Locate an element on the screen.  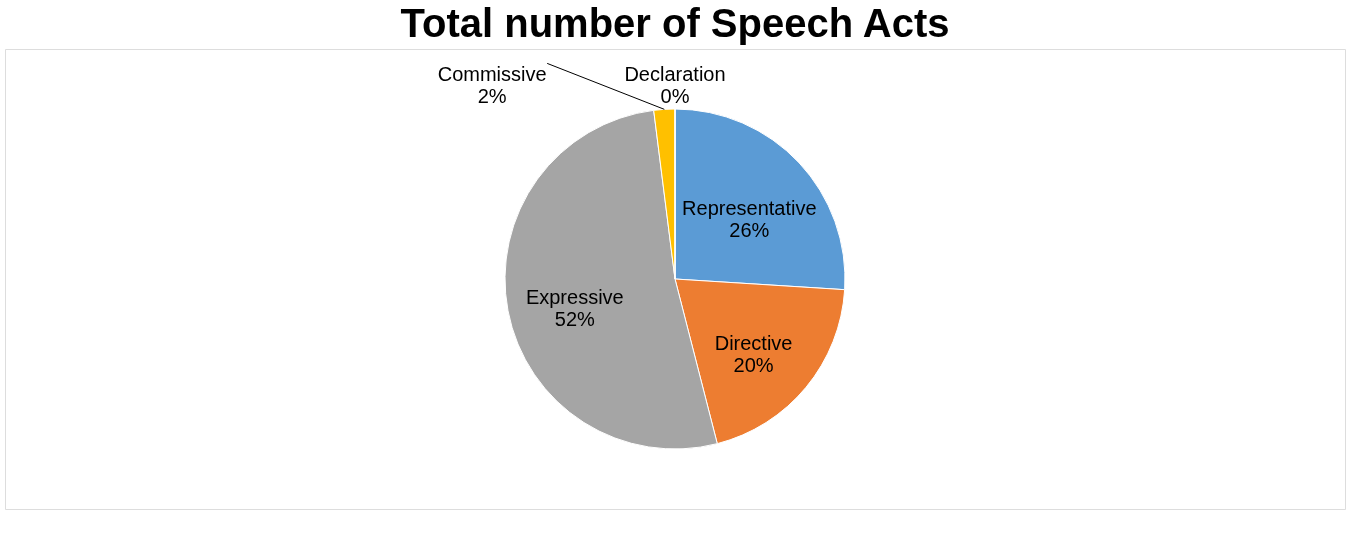
slice-label: Representative is located at coordinates (749, 208).